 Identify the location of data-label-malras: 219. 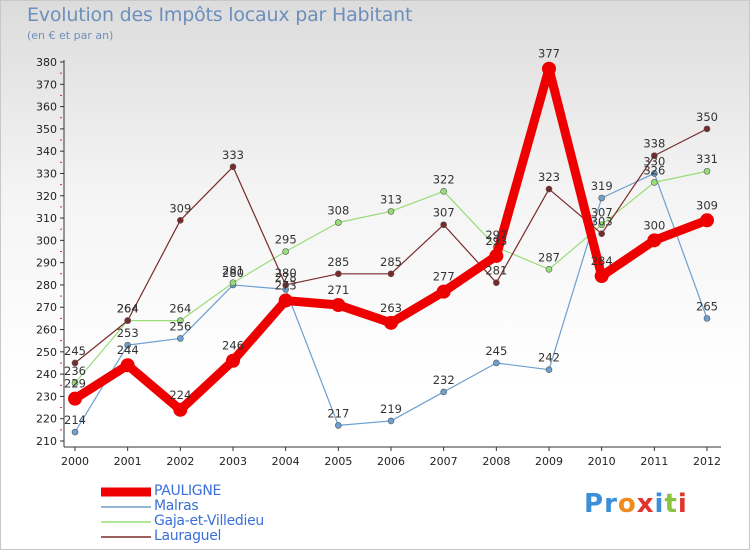
(391, 409).